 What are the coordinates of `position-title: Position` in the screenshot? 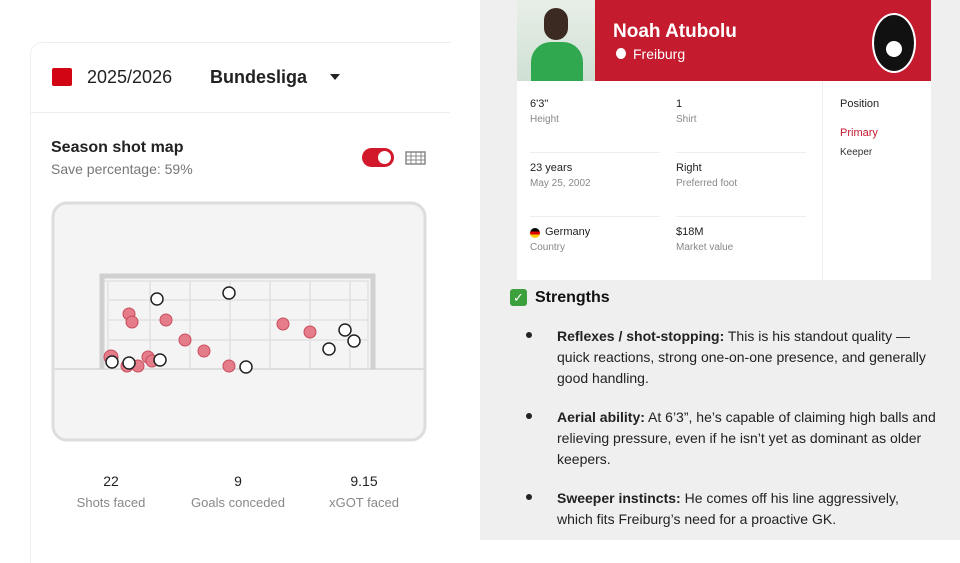 It's located at (860, 104).